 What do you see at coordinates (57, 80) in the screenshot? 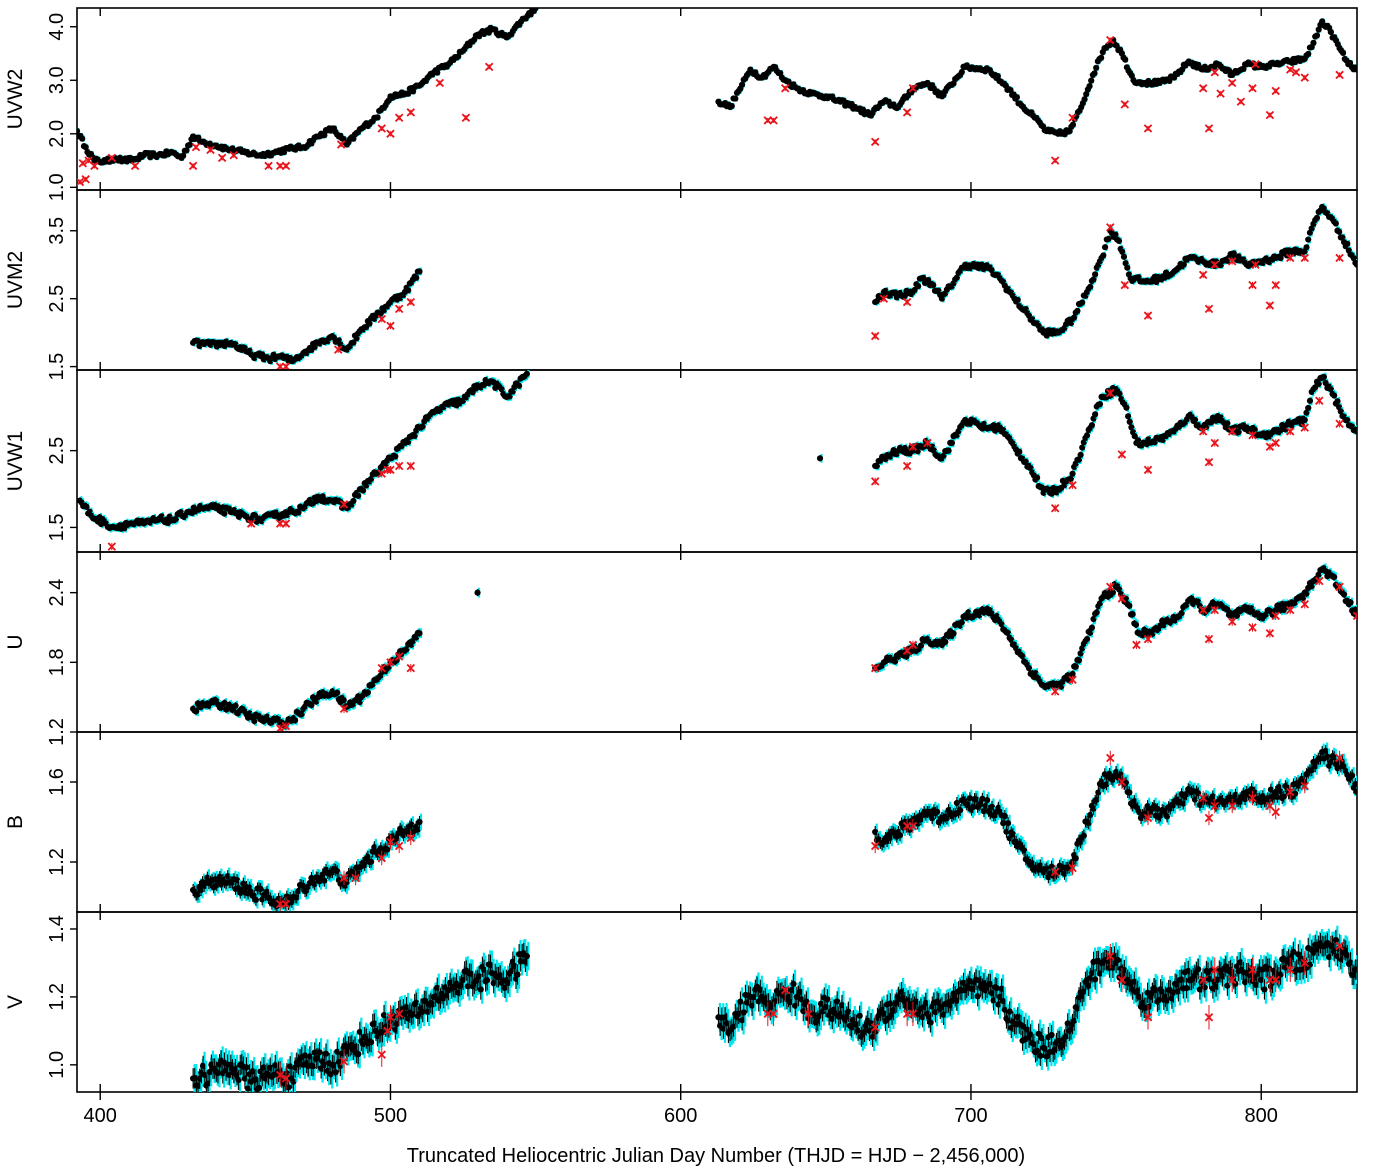
I see `y-tick-label: 3.0` at bounding box center [57, 80].